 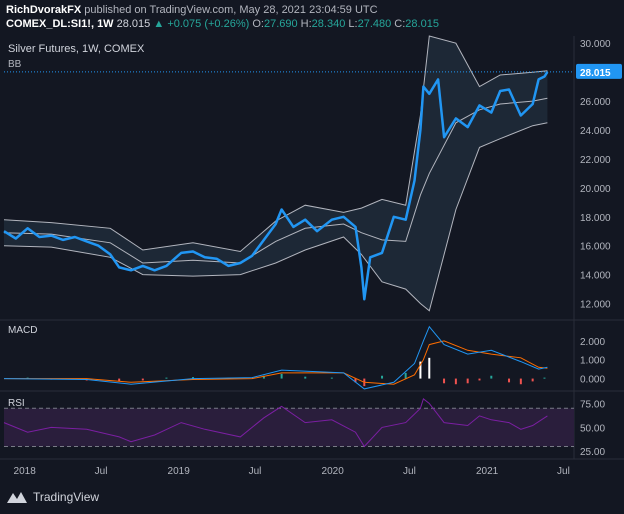 What do you see at coordinates (595, 102) in the screenshot?
I see `price-tick-label: 26.000` at bounding box center [595, 102].